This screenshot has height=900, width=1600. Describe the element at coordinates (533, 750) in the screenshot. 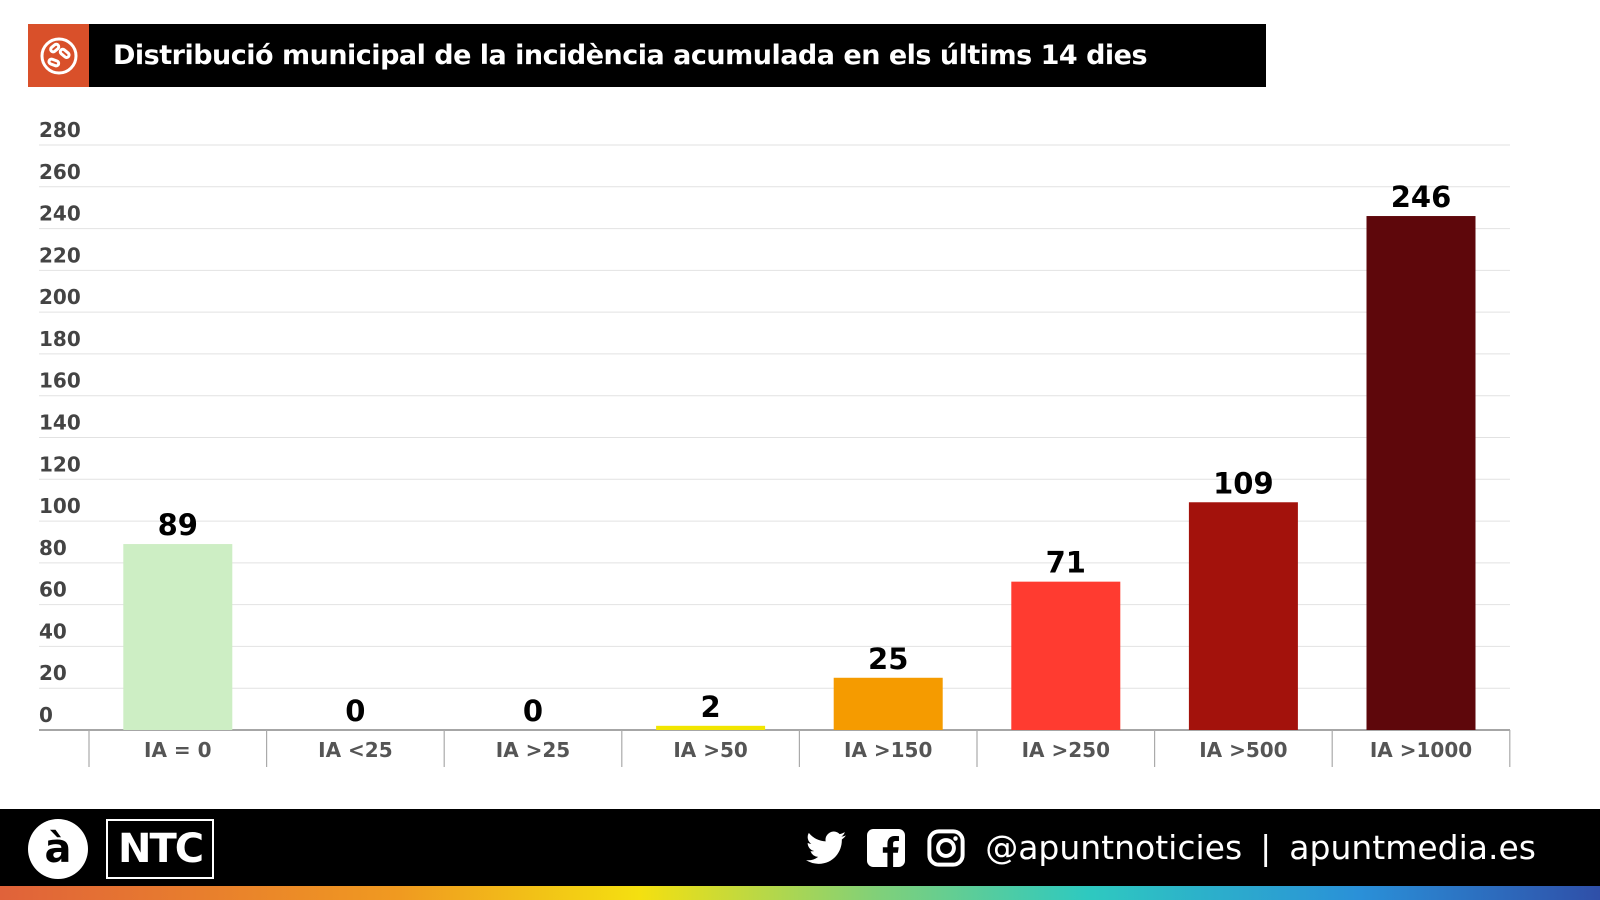

I see `x-tick-label: IA >25` at that location.